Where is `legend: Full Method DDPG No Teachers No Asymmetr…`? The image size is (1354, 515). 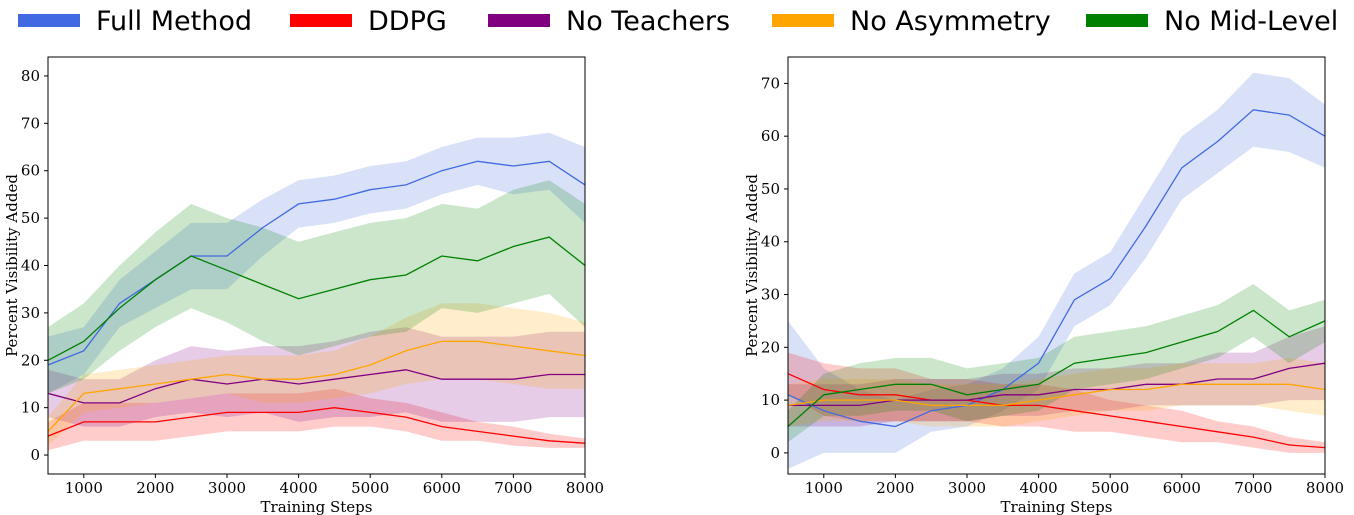
legend: Full Method DDPG No Teachers No Asymmetr… is located at coordinates (678, 21).